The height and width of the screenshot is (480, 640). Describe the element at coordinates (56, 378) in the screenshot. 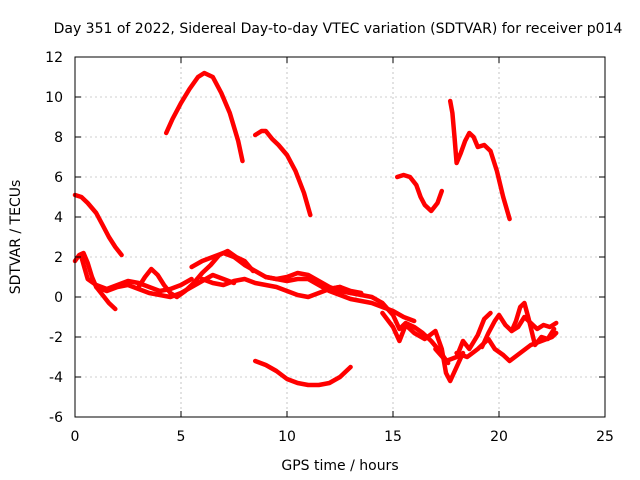

I see `y-tick-label: -4` at that location.